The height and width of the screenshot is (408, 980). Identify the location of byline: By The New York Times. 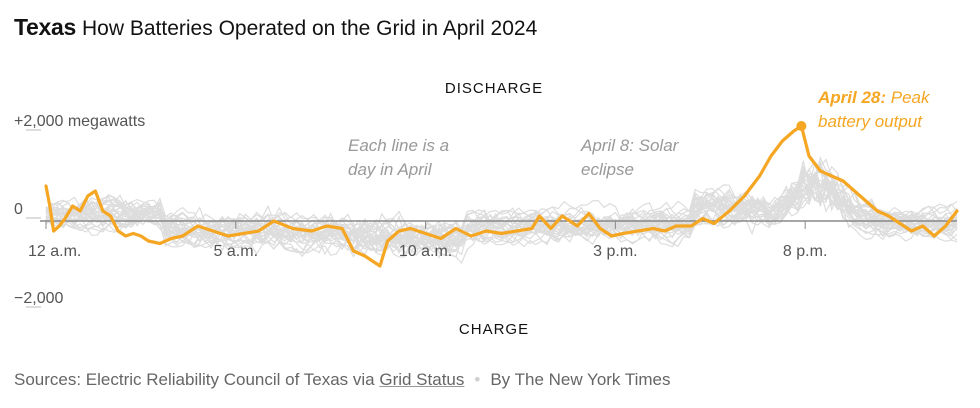
(580, 379).